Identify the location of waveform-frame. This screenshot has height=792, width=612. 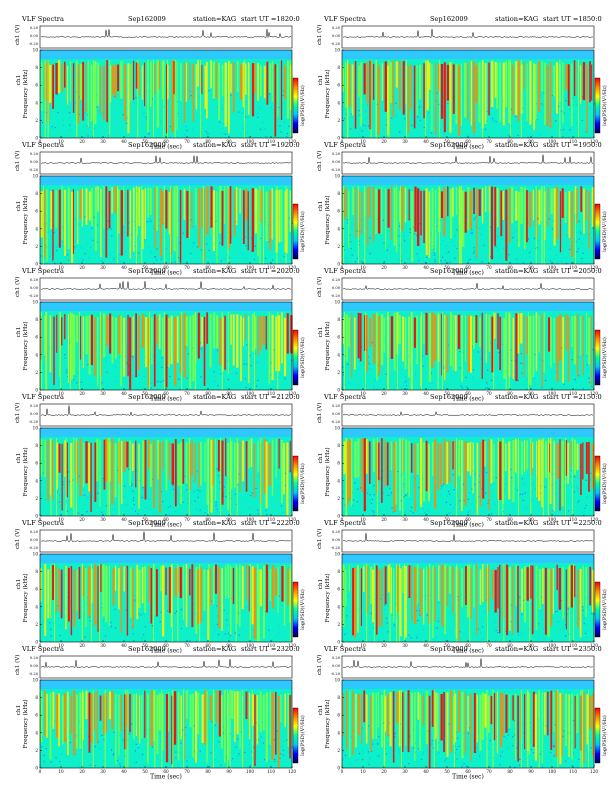
(166, 289).